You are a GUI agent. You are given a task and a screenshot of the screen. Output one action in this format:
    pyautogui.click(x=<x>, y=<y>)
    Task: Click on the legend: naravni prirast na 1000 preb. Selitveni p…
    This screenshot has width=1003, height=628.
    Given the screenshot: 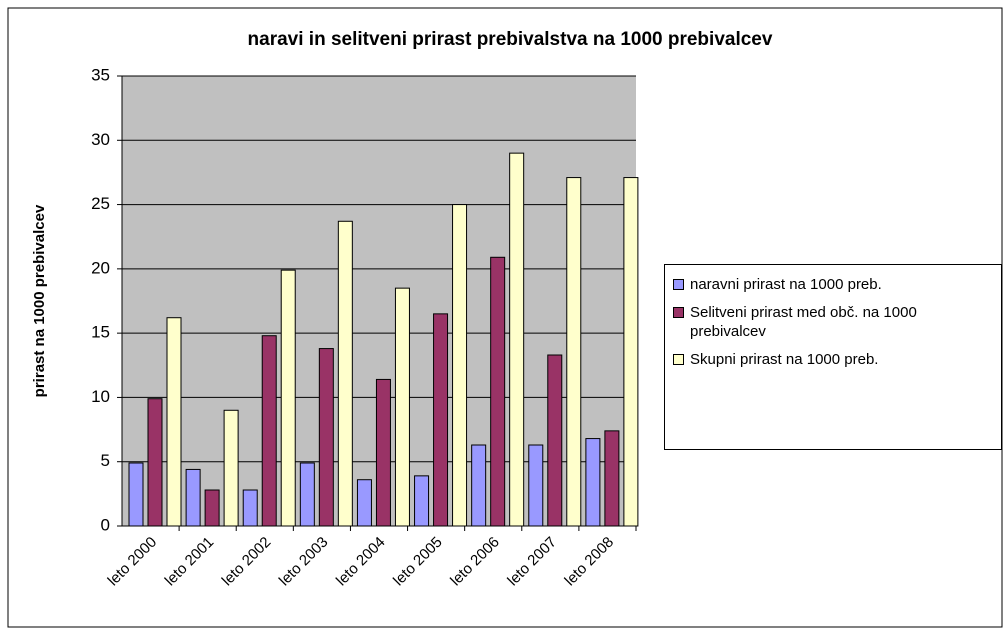 What is the action you would take?
    pyautogui.click(x=833, y=357)
    